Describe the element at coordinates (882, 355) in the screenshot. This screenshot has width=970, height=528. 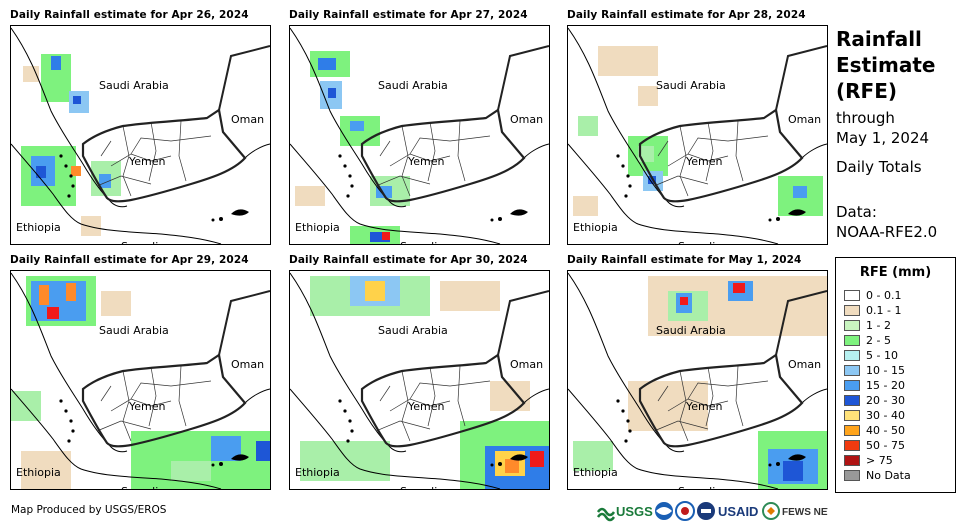
I see `legend-label: 5 - 10` at that location.